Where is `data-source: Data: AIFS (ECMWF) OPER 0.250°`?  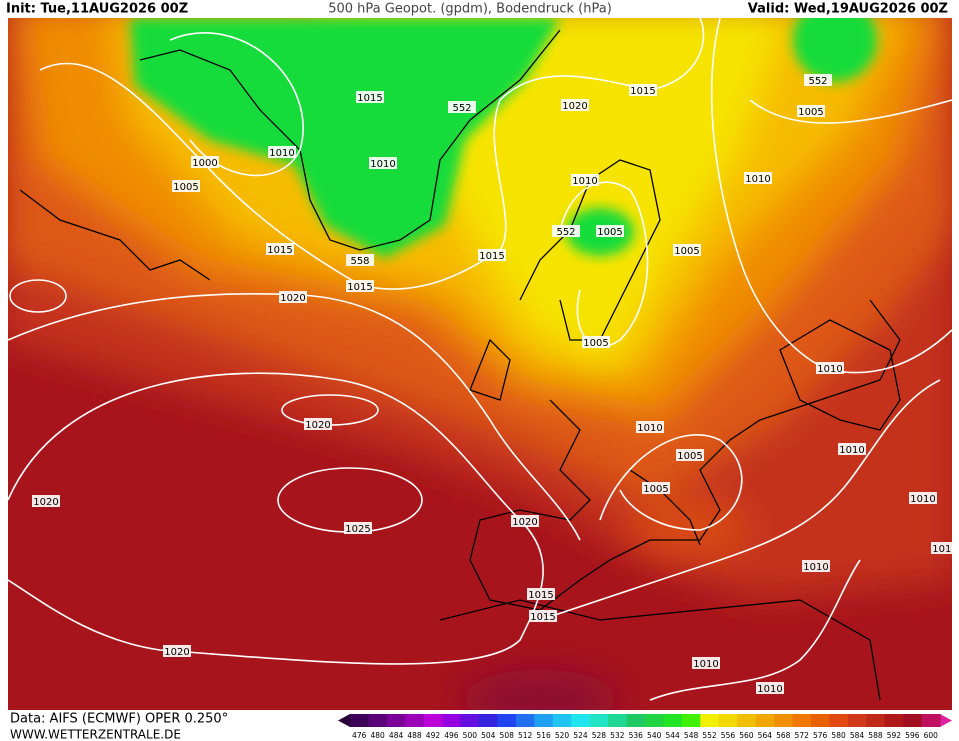 data-source: Data: AIFS (ECMWF) OPER 0.250° is located at coordinates (119, 719).